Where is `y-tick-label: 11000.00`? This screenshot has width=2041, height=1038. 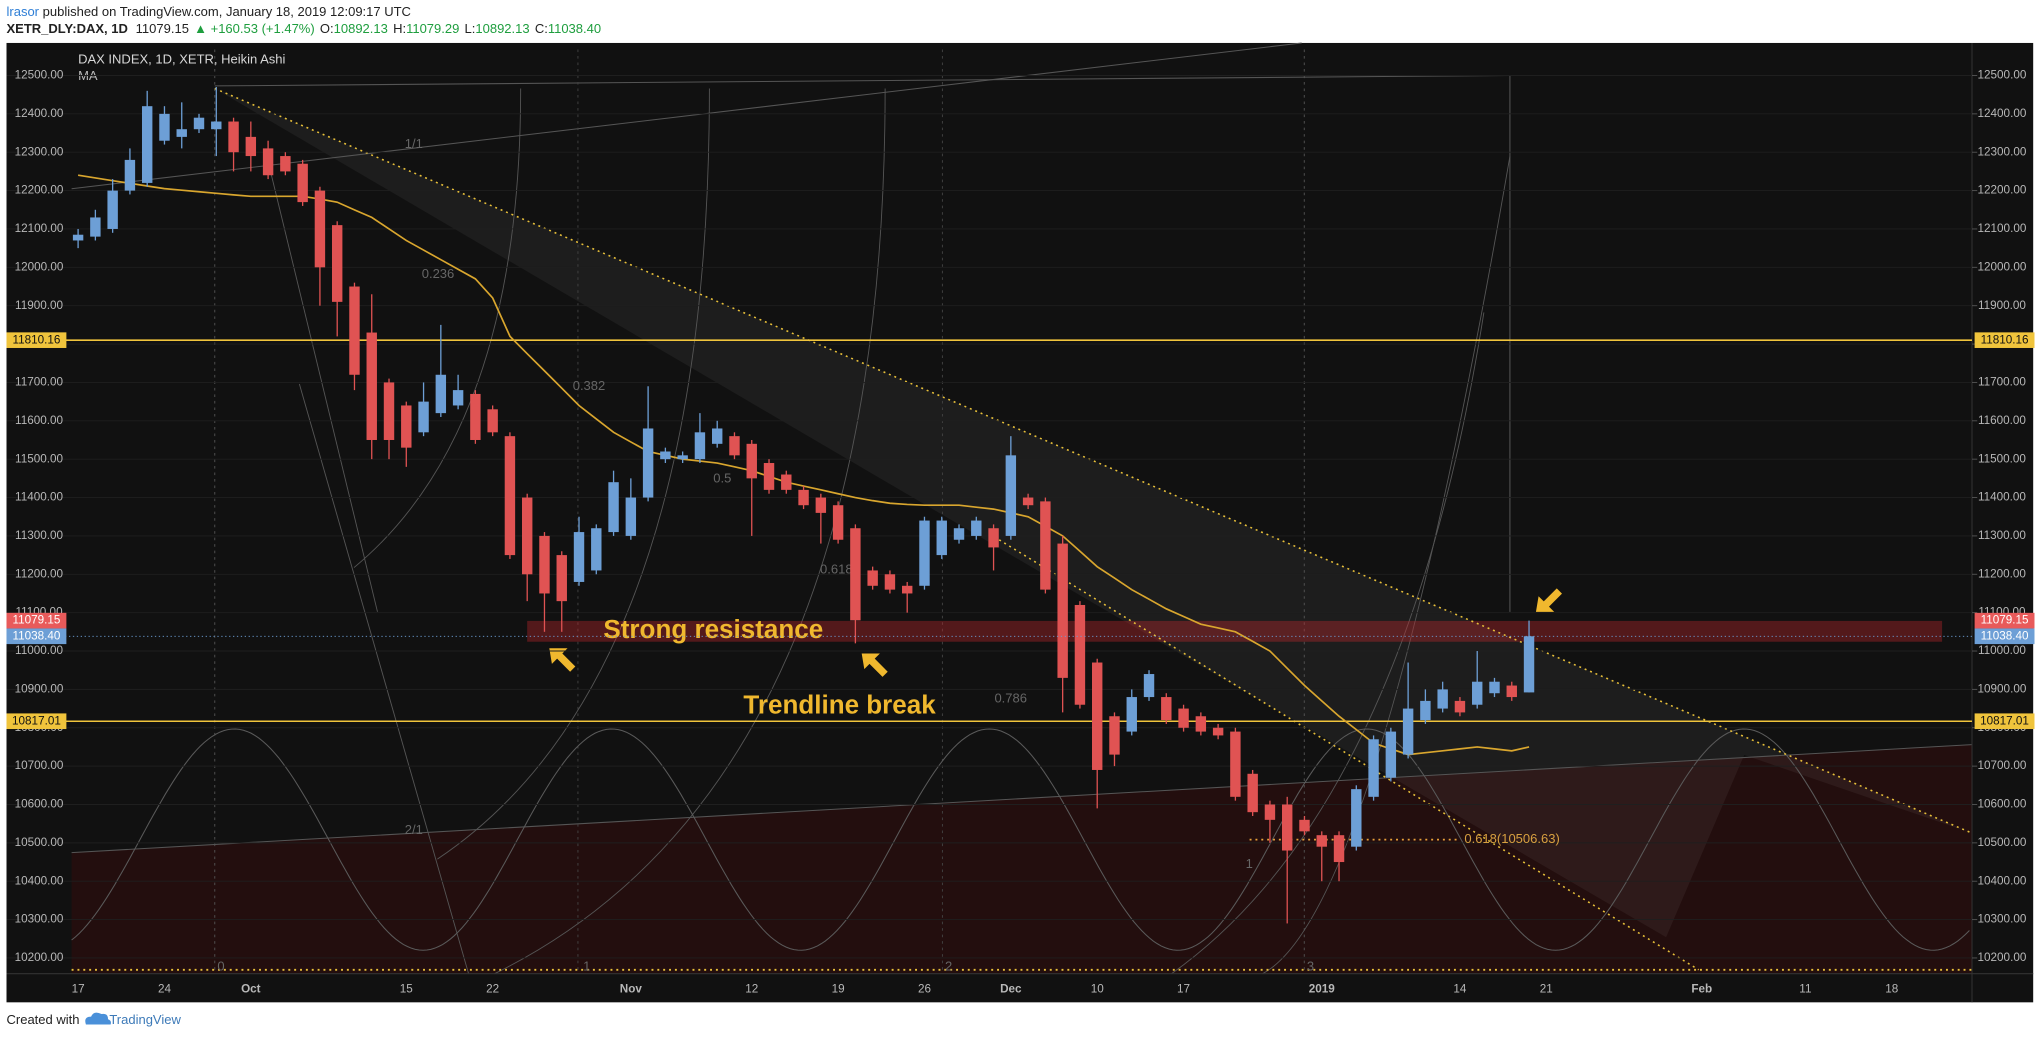
y-tick-label: 11000.00 is located at coordinates (39, 650).